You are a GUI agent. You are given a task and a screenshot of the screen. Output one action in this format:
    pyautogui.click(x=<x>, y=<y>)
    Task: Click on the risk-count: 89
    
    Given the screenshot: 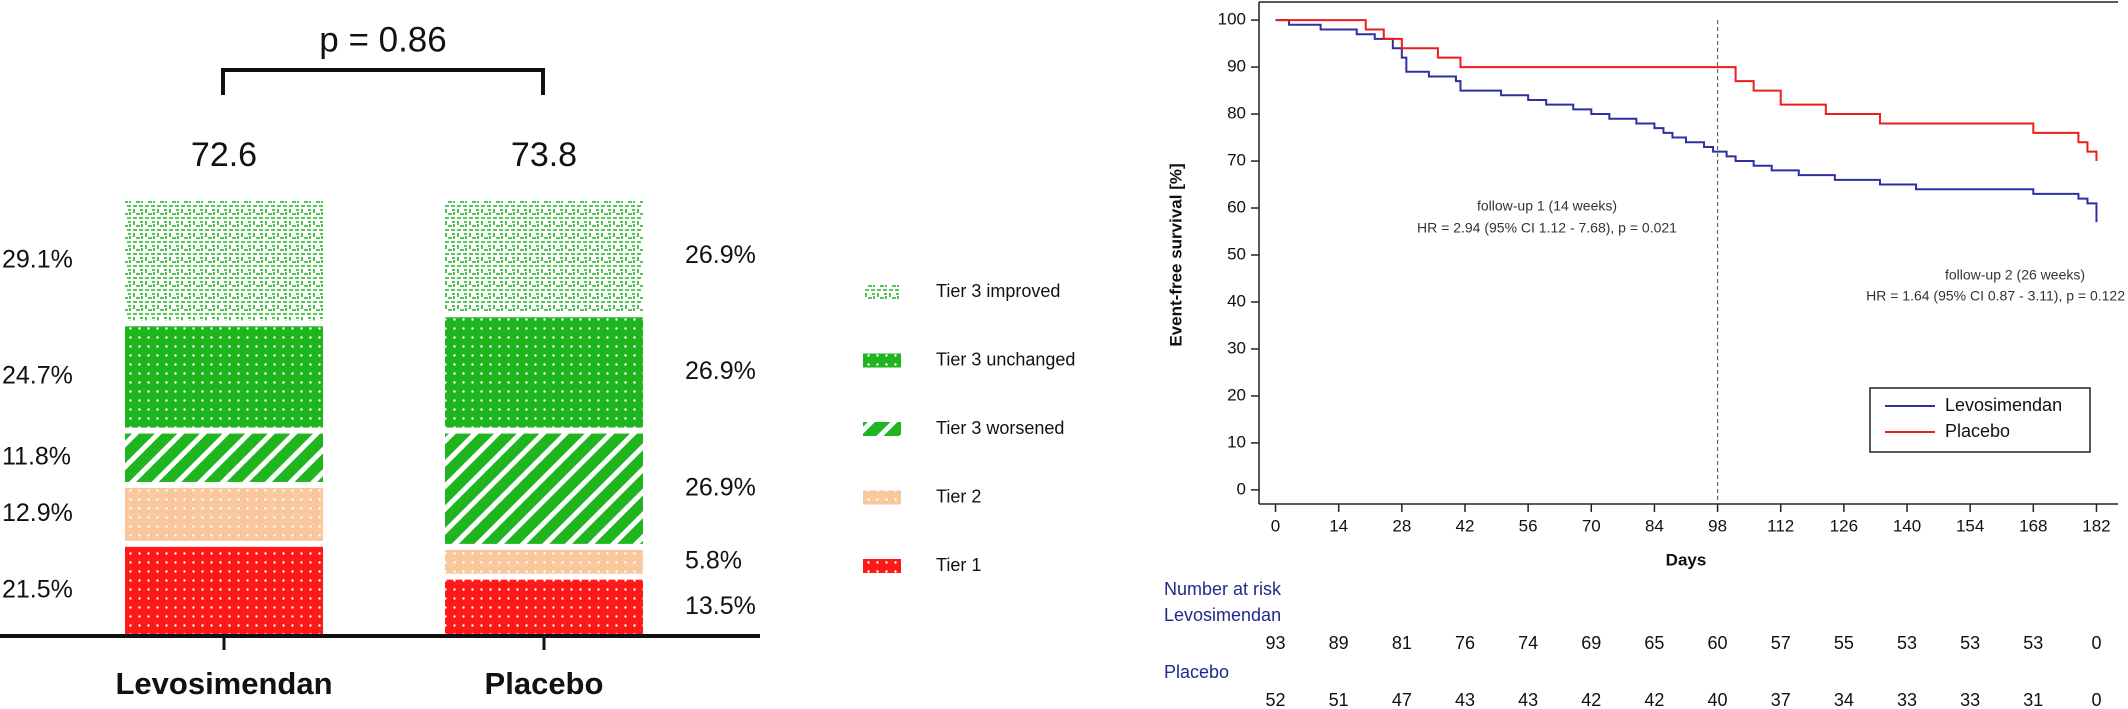 What is the action you would take?
    pyautogui.click(x=1339, y=643)
    